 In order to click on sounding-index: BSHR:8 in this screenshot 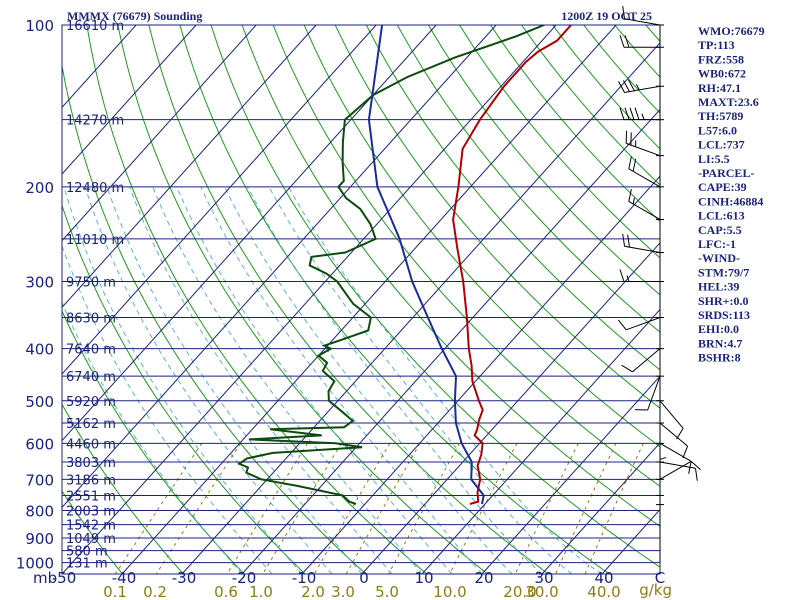, I will do `click(719, 358)`.